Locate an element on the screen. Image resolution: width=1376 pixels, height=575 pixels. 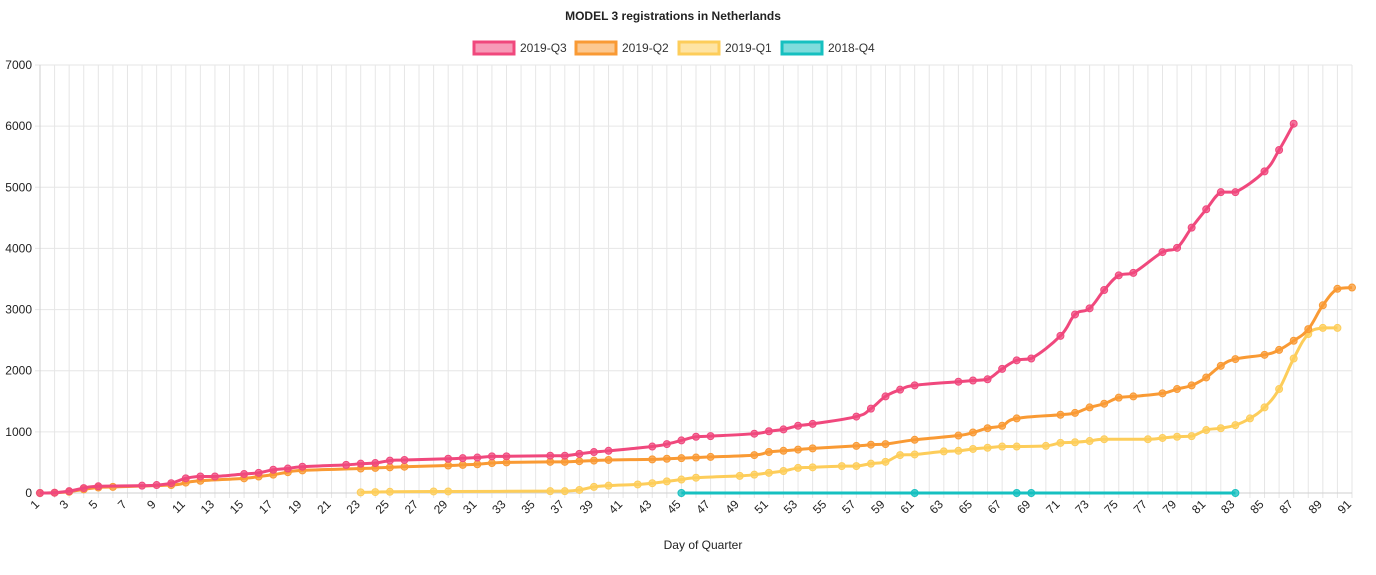
x-tick-label: 13 is located at coordinates (208, 507).